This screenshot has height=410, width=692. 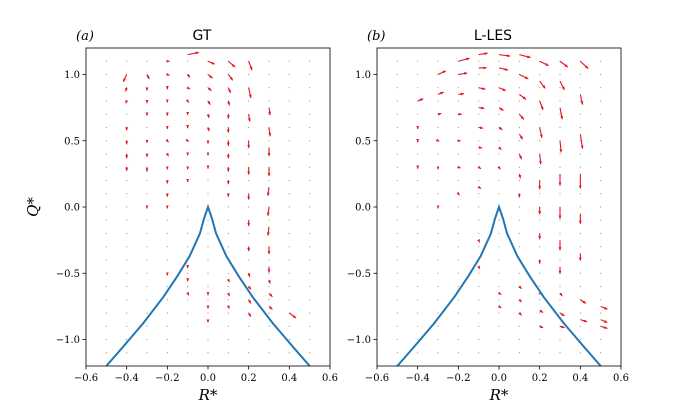 I want to click on boundary-curve, so click(x=208, y=284).